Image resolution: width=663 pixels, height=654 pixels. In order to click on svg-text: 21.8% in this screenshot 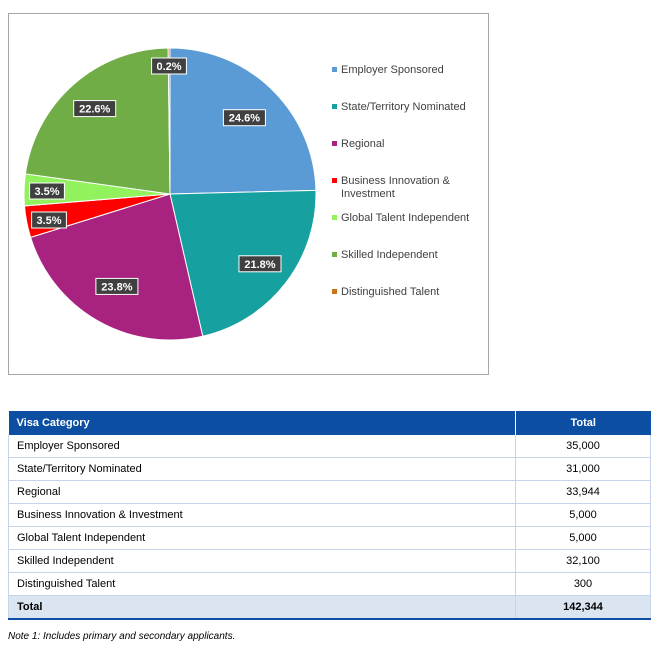, I will do `click(259, 265)`.